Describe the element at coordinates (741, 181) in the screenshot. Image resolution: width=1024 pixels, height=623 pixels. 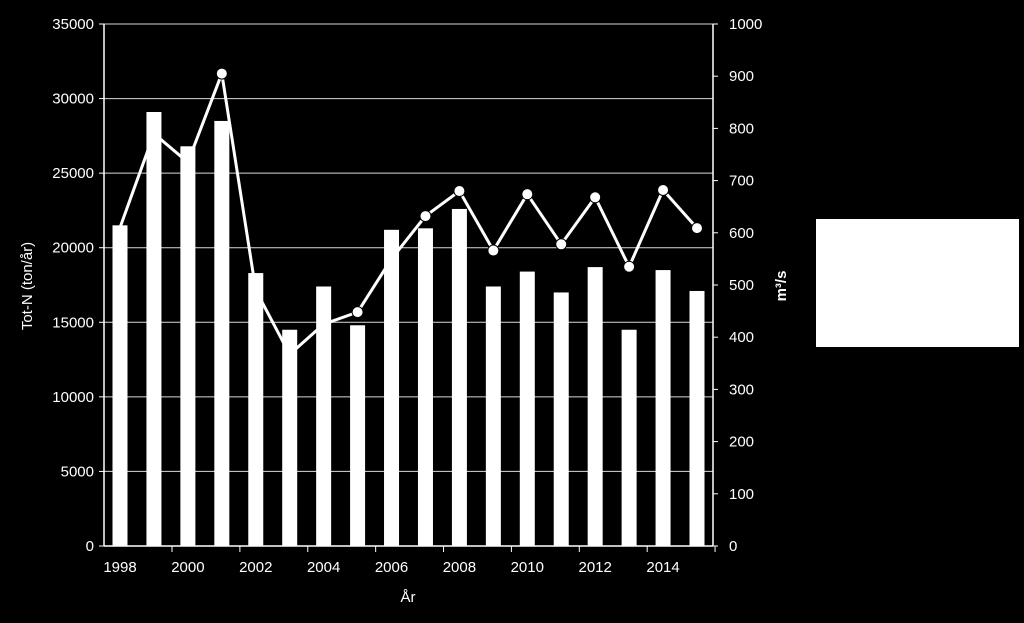
I see `right-tick-label: 700` at that location.